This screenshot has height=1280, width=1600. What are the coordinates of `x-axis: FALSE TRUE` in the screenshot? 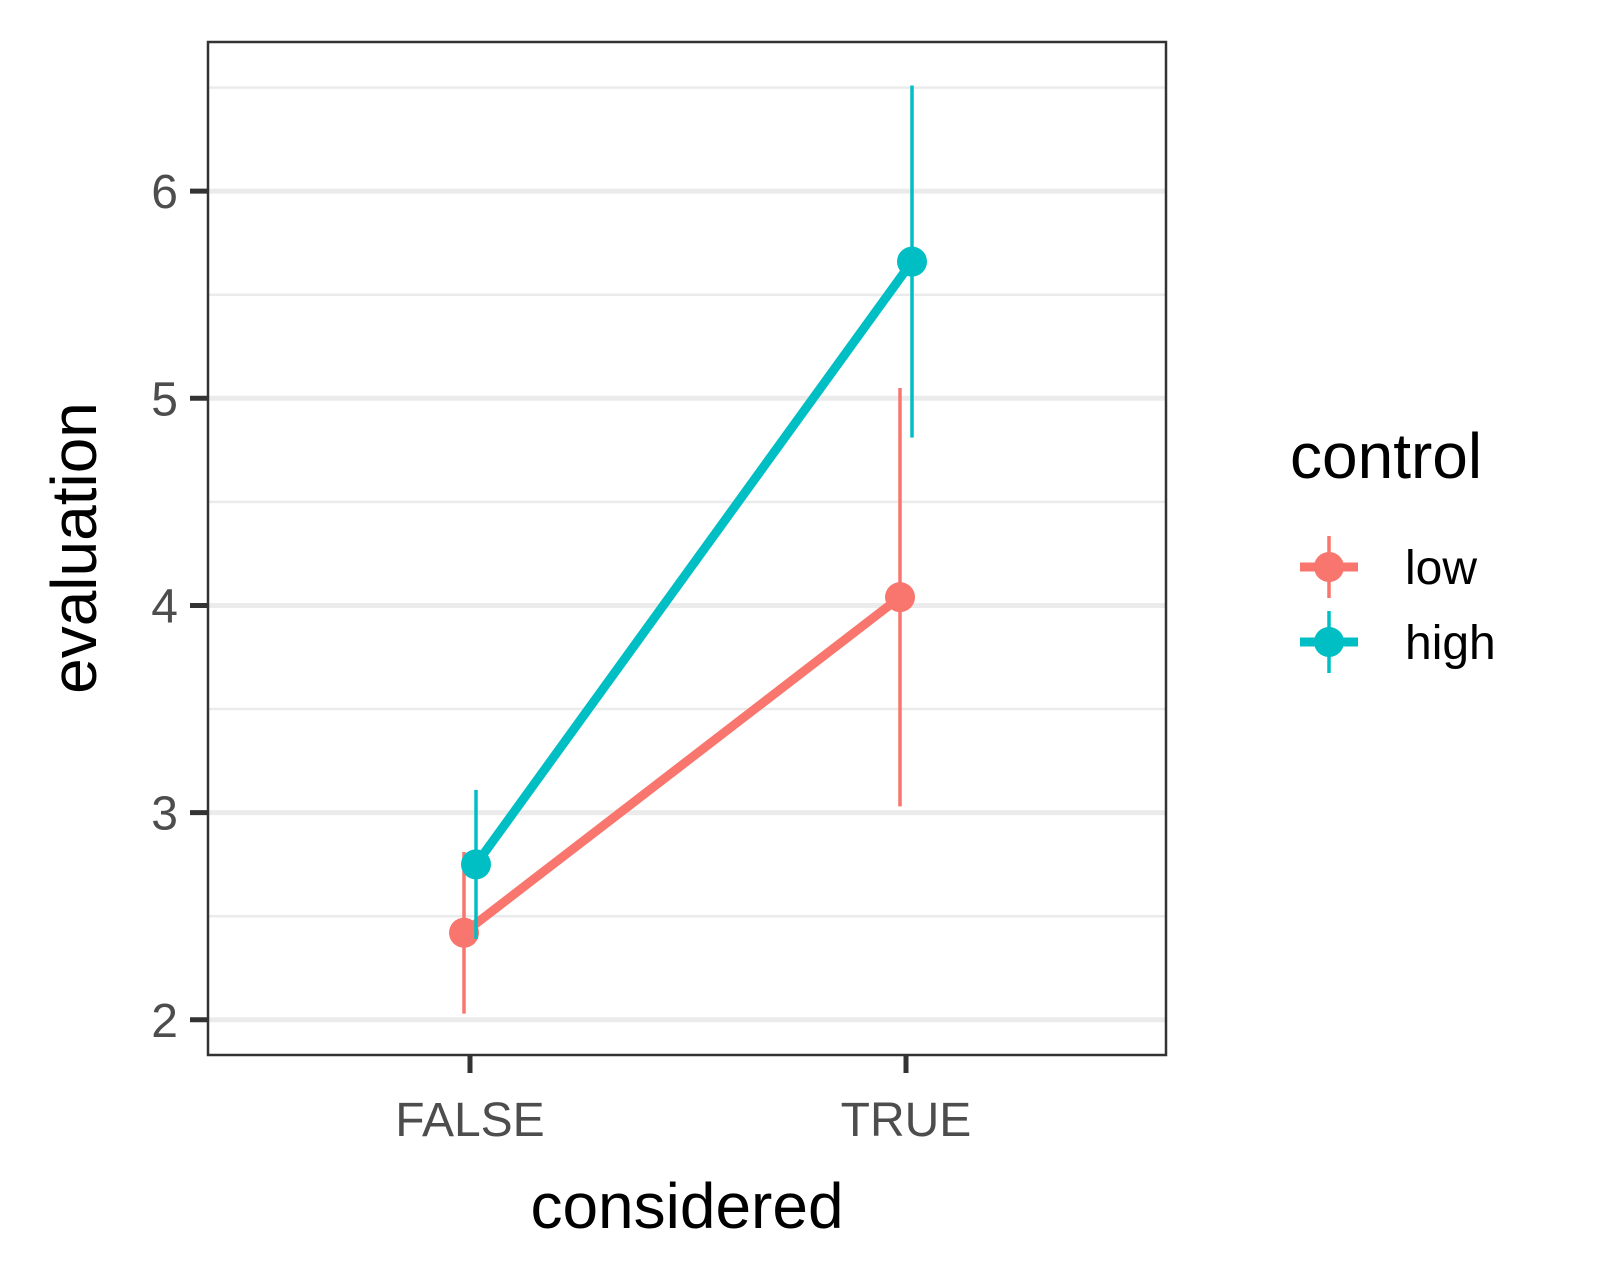 It's located at (683, 1101).